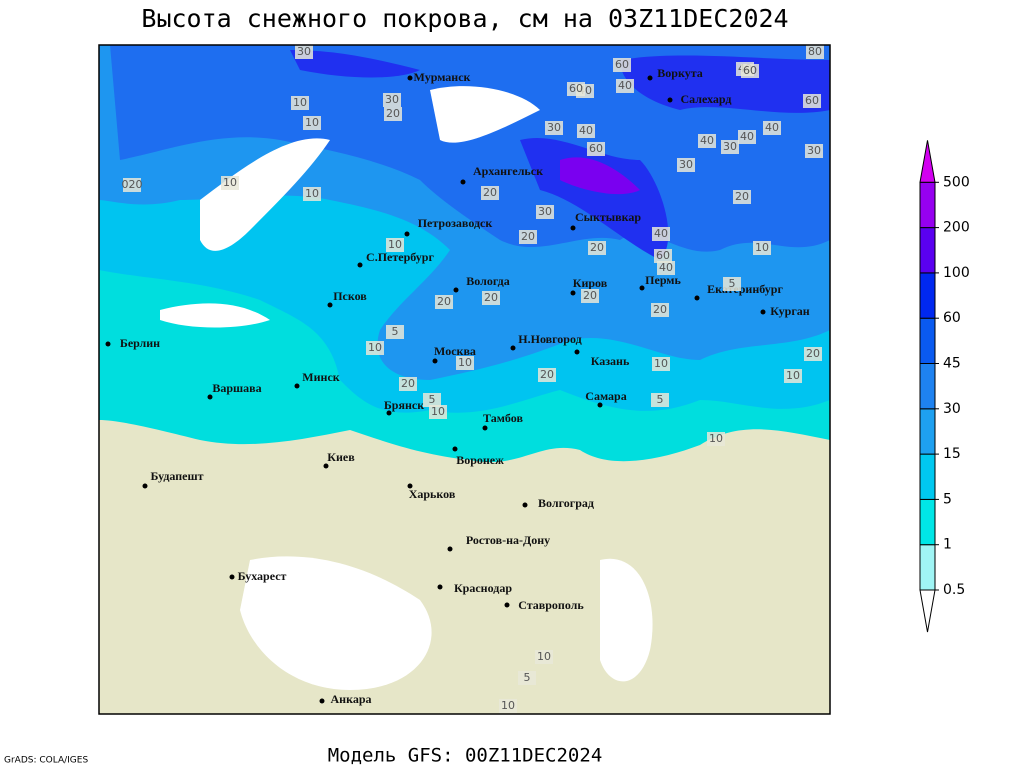 The height and width of the screenshot is (773, 1024). I want to click on model-label: Модель GFS: 00Z11DEC2024, so click(465, 756).